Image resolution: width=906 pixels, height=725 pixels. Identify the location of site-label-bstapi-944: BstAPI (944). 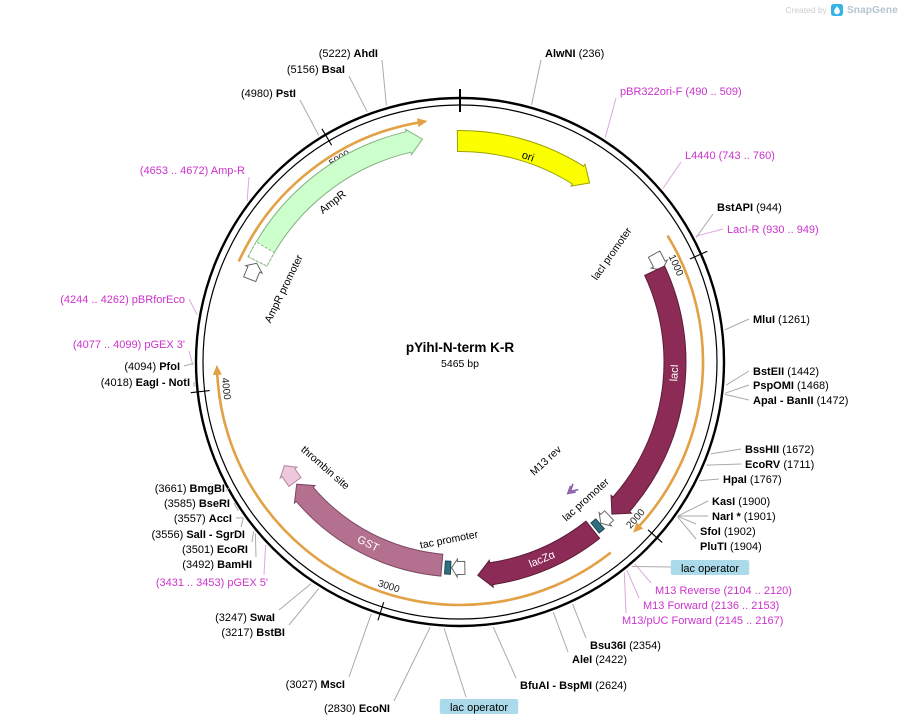
(749, 208).